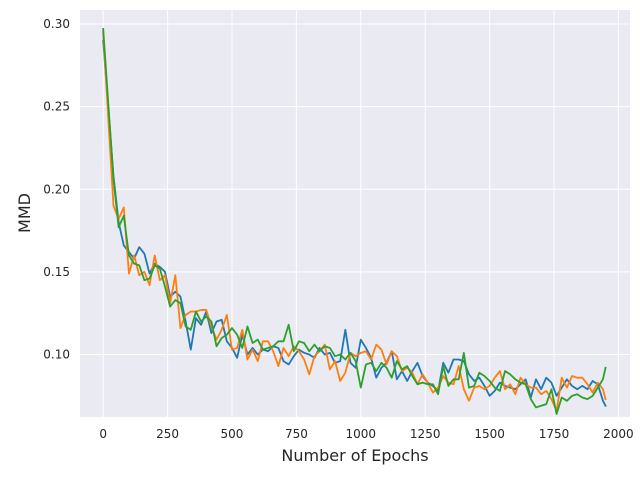 This screenshot has height=480, width=640. Describe the element at coordinates (56, 107) in the screenshot. I see `y-tick-label: 0.25` at that location.